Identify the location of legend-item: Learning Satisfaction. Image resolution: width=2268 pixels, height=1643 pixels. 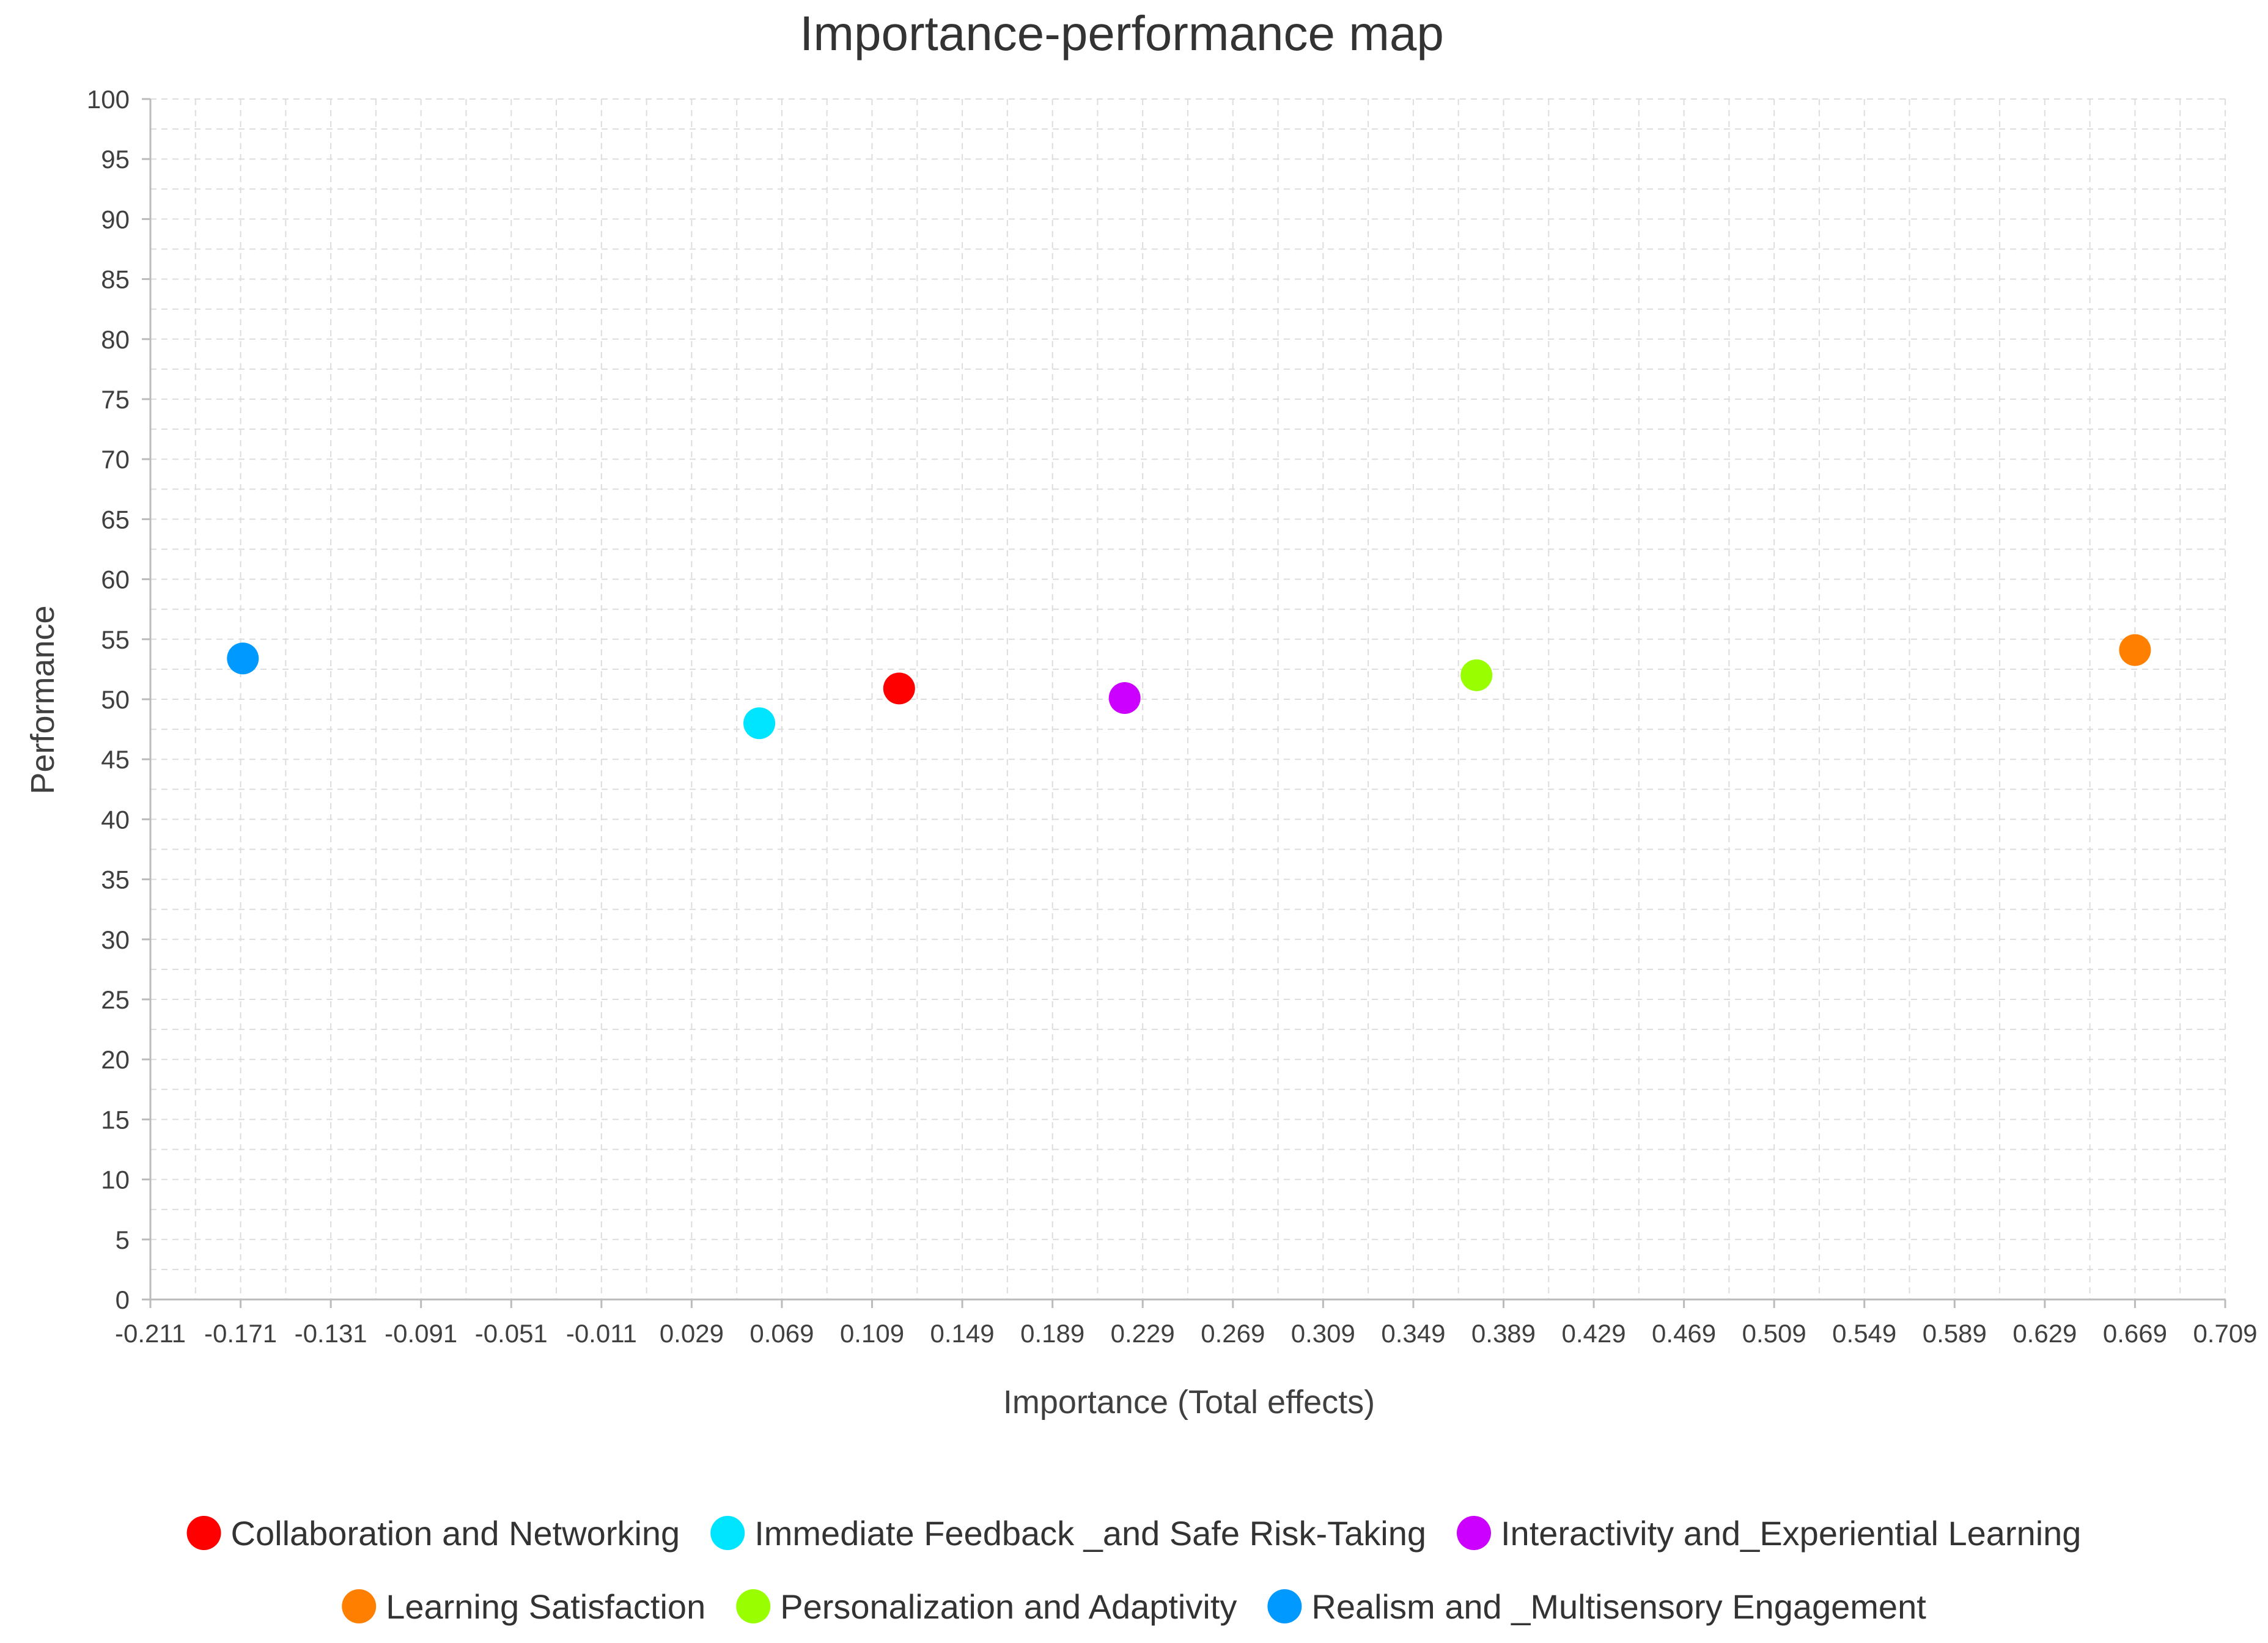
(523, 1606).